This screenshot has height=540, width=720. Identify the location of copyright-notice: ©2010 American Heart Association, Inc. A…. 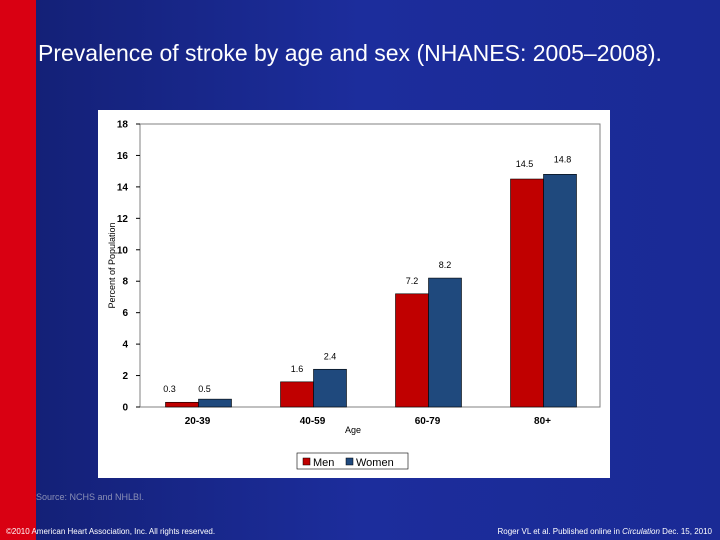
(111, 531).